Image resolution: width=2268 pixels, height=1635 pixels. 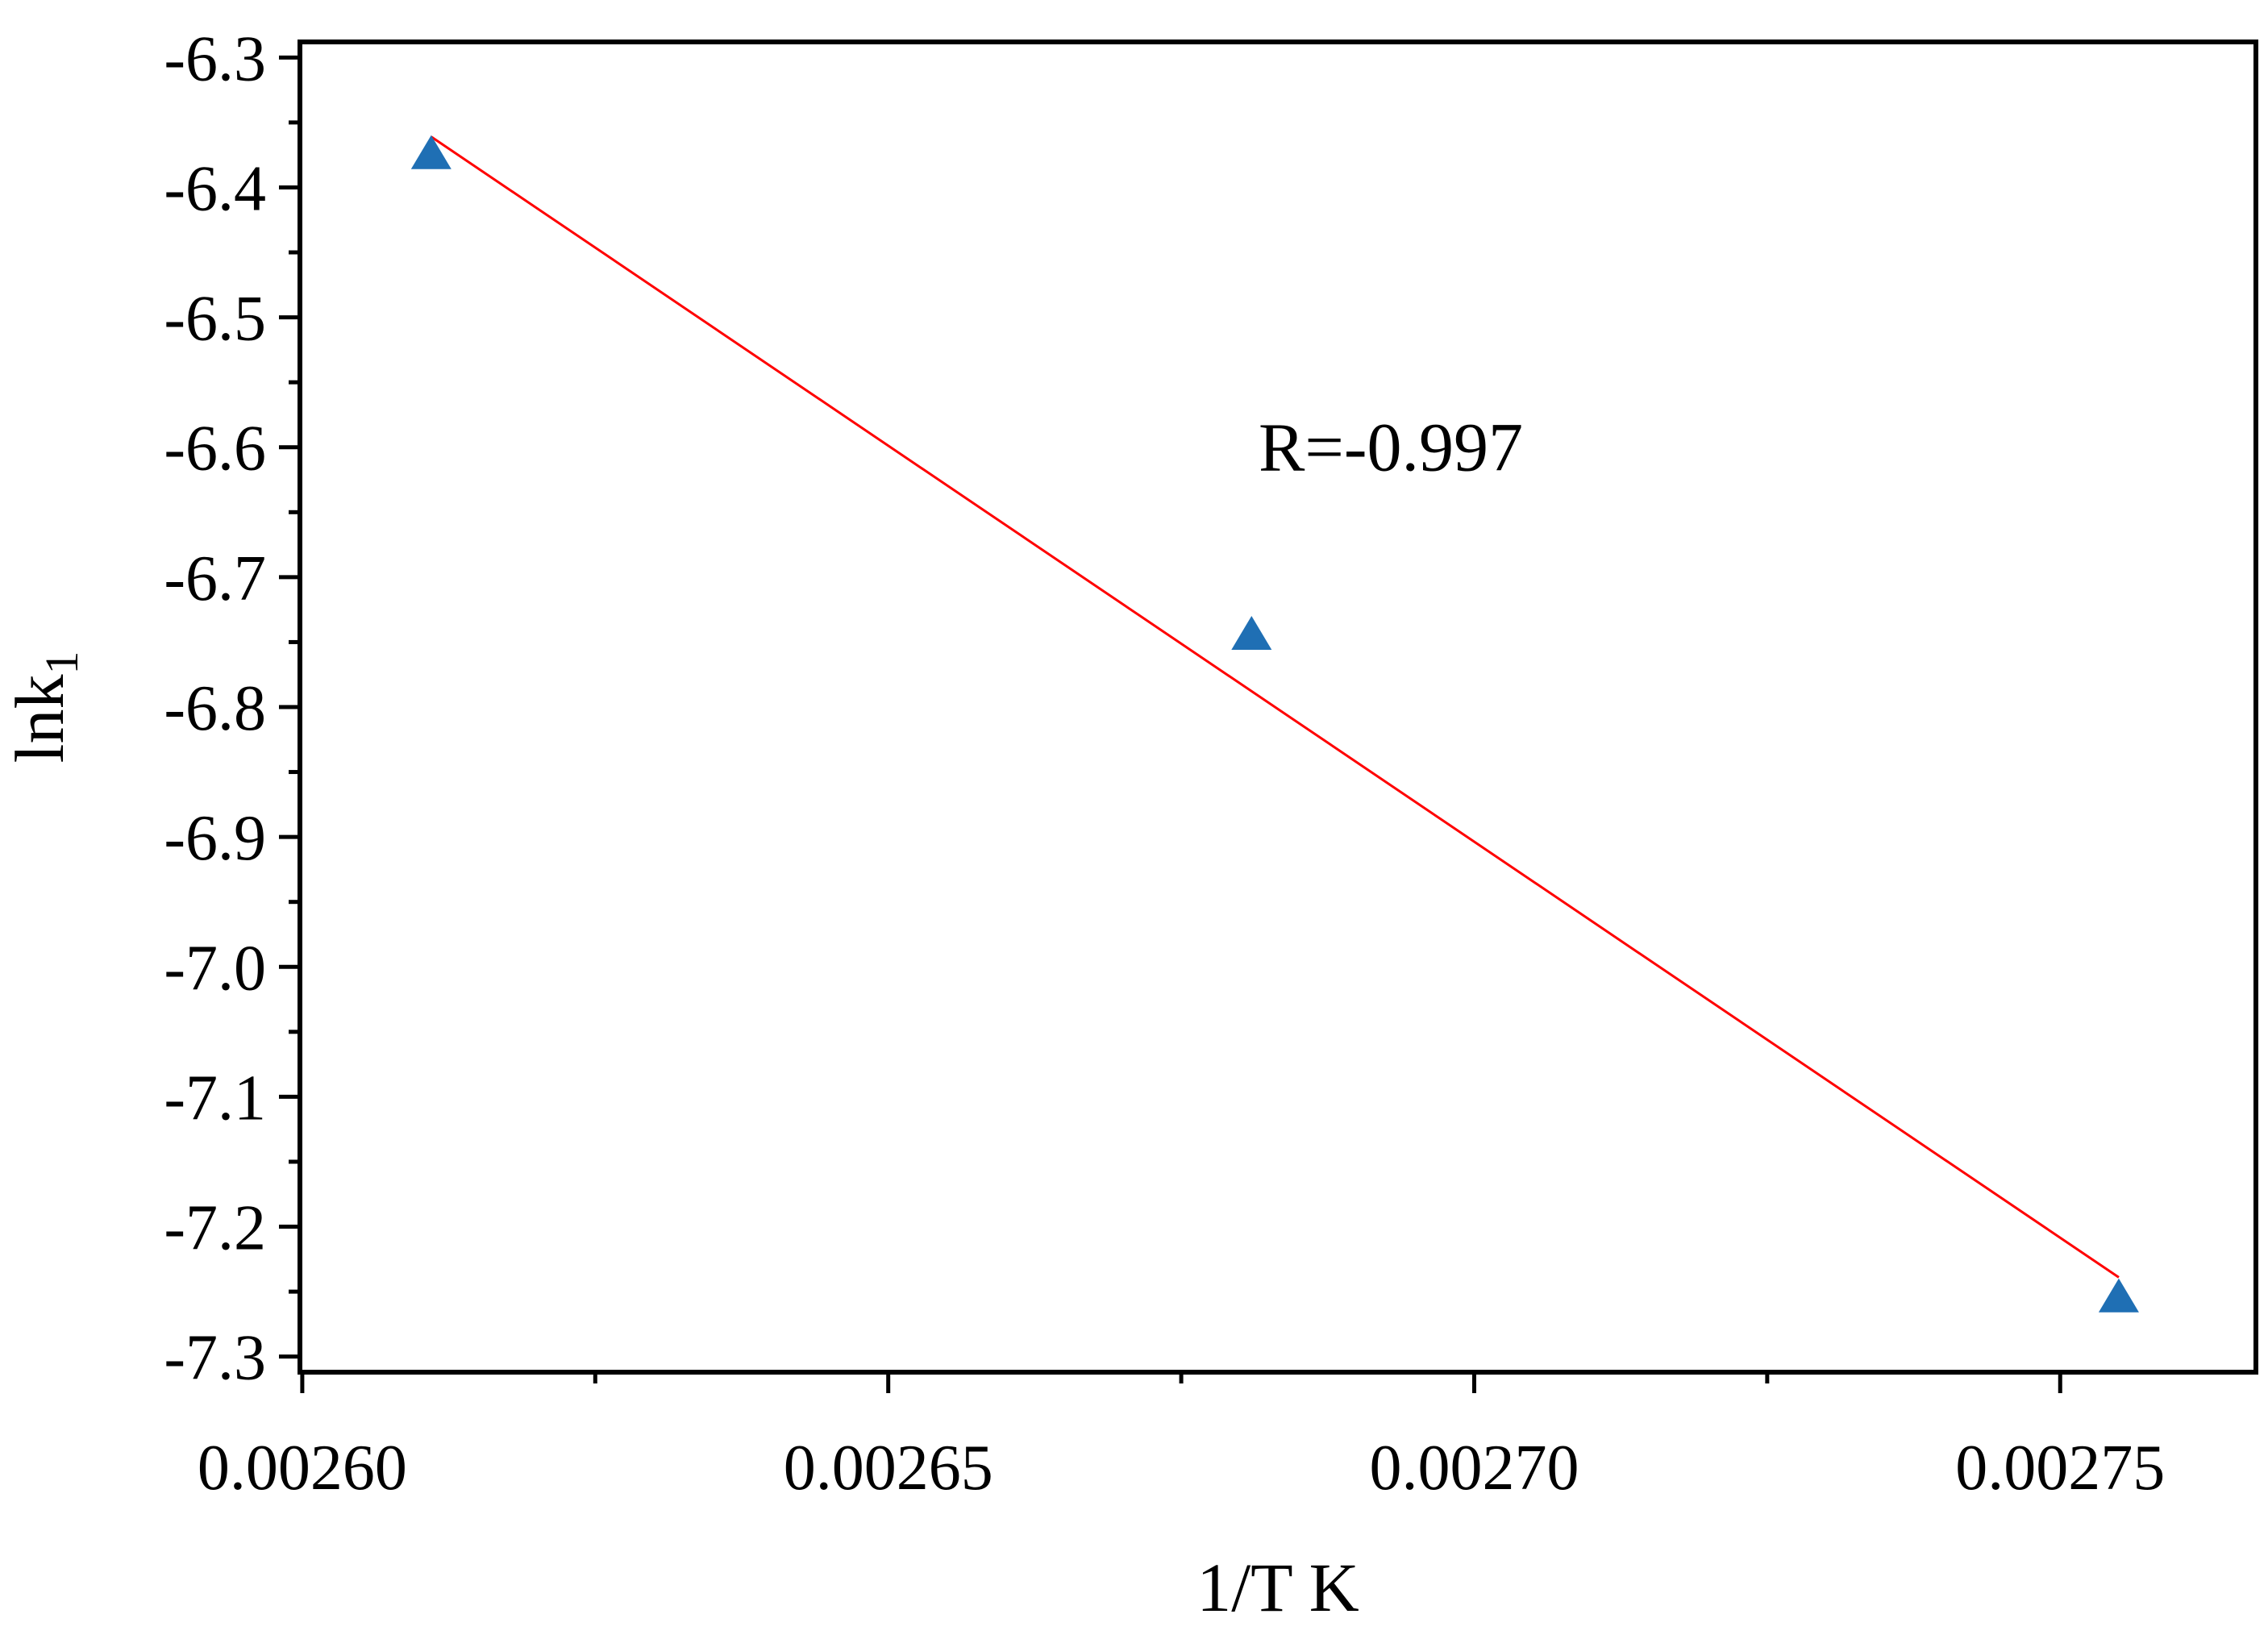 What do you see at coordinates (2060, 1468) in the screenshot?
I see `x-tick-label: 0.00275` at bounding box center [2060, 1468].